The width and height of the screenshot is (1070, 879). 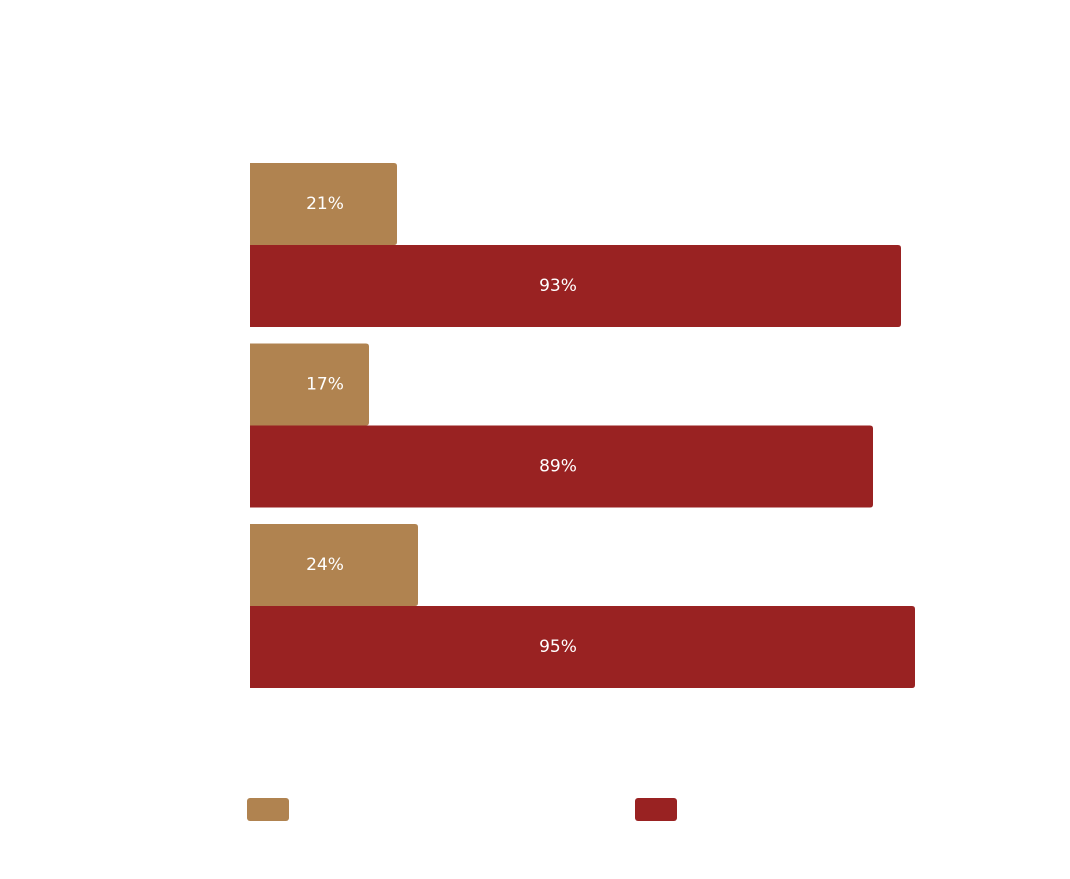 What do you see at coordinates (325, 565) in the screenshot?
I see `data-label: 24%` at bounding box center [325, 565].